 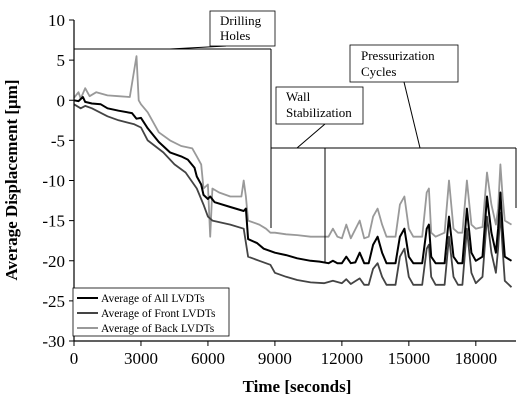 I want to click on x-tick-label: 12000, so click(x=342, y=358).